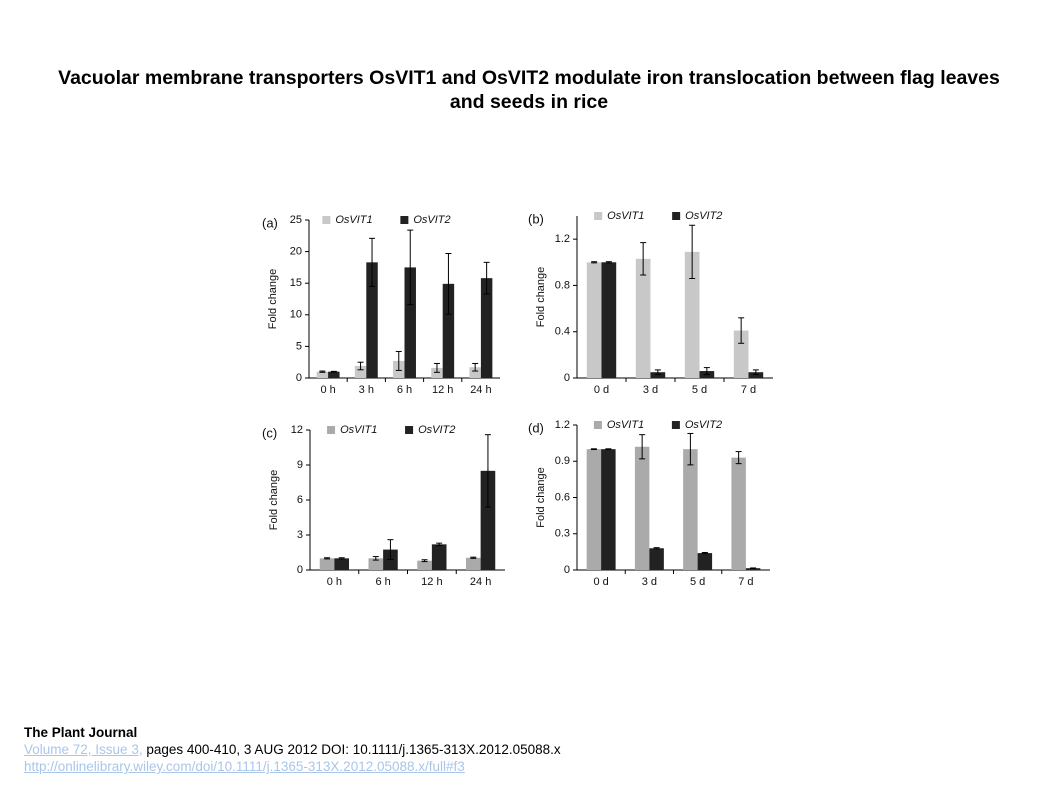  What do you see at coordinates (83, 749) in the screenshot?
I see `issue-link: Volume 72, Issue 3,` at bounding box center [83, 749].